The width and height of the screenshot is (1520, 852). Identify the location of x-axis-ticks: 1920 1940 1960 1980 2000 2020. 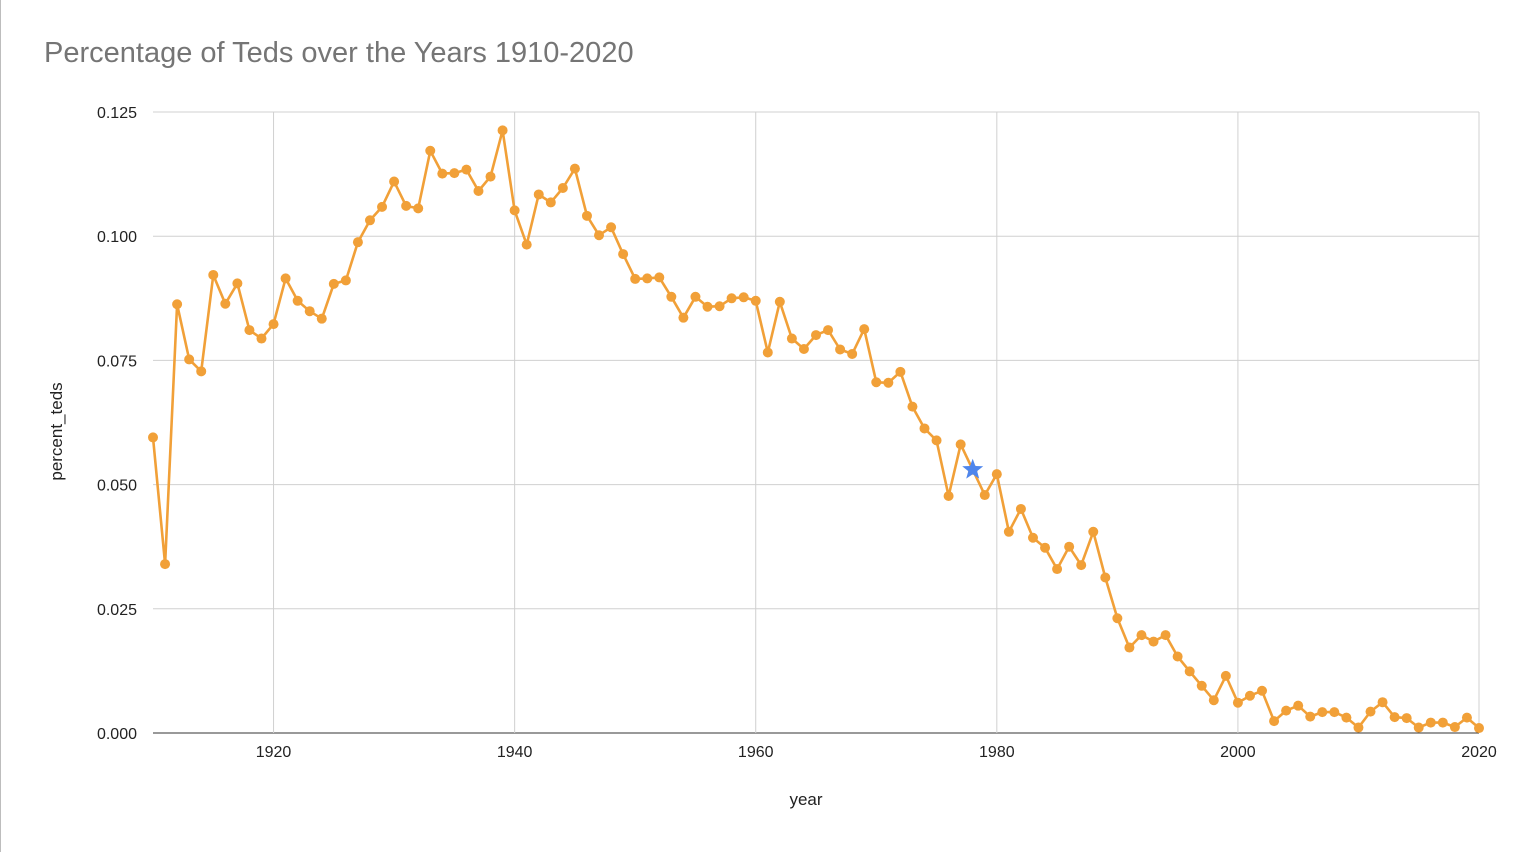
(876, 752).